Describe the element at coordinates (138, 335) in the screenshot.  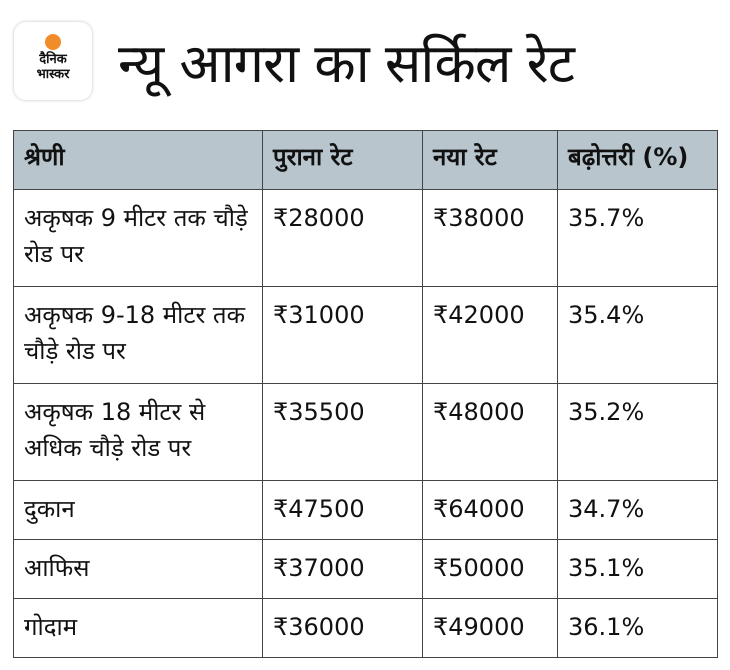
I see `category-cell: अकृषक 9-18 मीटर तक चौड़े रोड पर` at that location.